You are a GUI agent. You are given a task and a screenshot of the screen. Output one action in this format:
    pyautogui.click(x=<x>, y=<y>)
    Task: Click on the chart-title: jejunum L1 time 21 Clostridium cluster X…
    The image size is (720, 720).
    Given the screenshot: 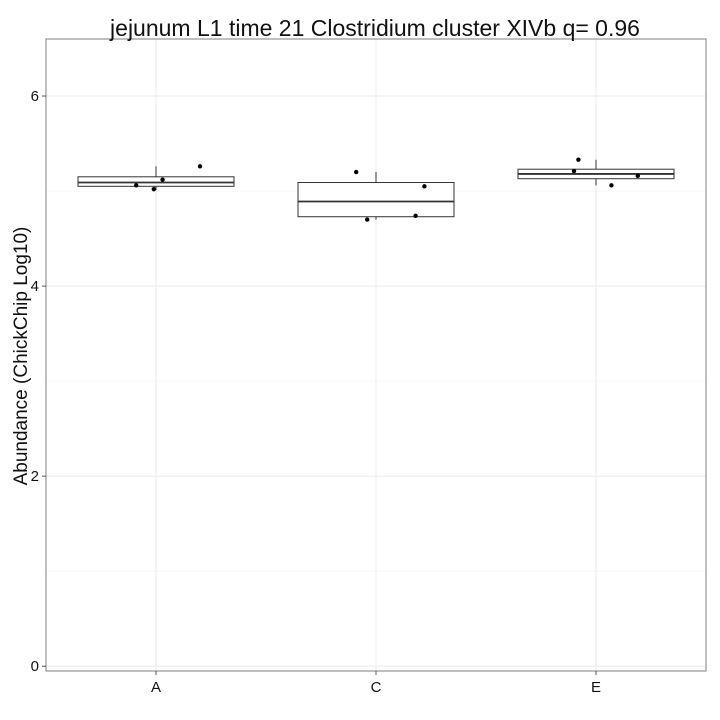 What is the action you would take?
    pyautogui.click(x=374, y=28)
    